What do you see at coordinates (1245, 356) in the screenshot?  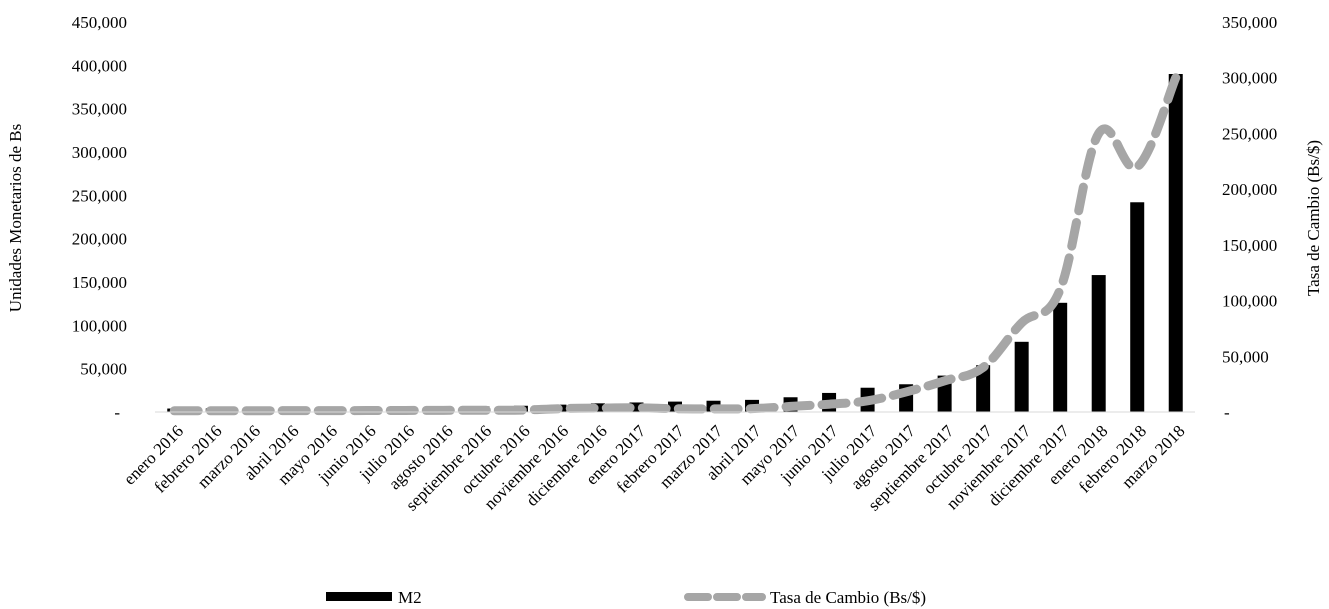 I see `right-tick-label: 50,000` at bounding box center [1245, 356].